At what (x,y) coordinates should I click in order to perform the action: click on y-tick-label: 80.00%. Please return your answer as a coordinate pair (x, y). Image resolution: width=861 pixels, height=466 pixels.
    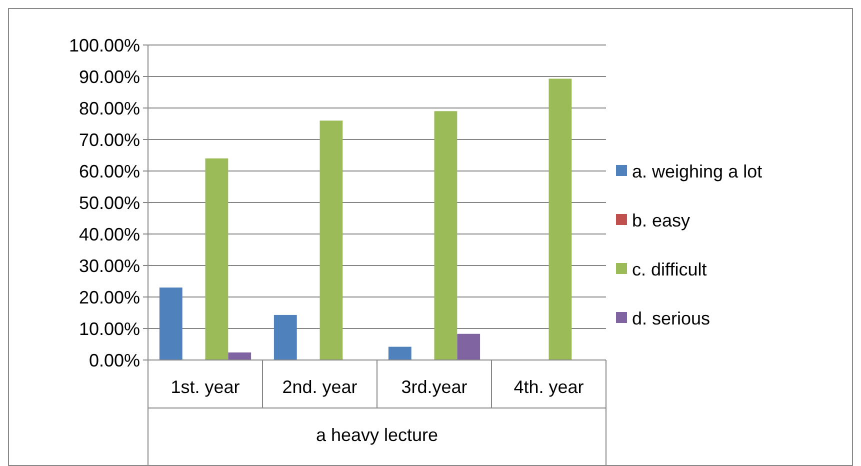
    Looking at the image, I should click on (109, 108).